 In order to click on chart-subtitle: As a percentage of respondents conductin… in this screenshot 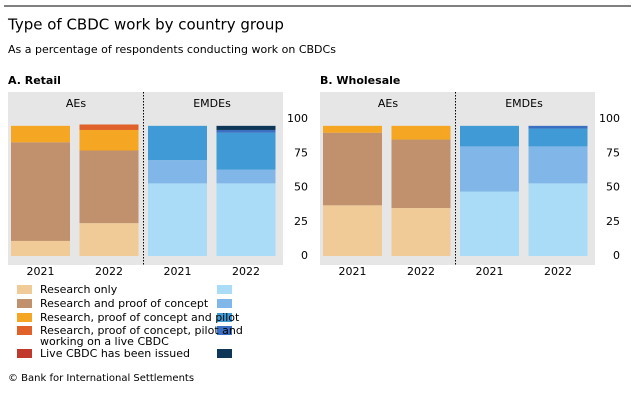, I will do `click(172, 49)`.